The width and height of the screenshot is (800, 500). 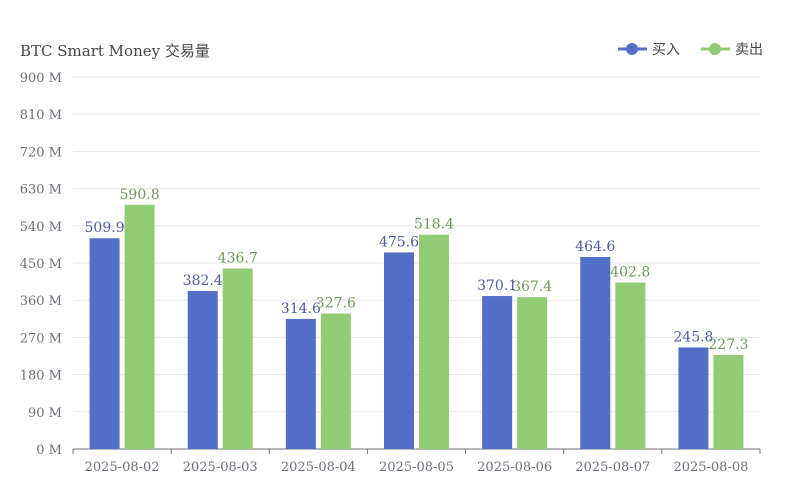 I want to click on legend-item-buy: 买入, so click(x=649, y=50).